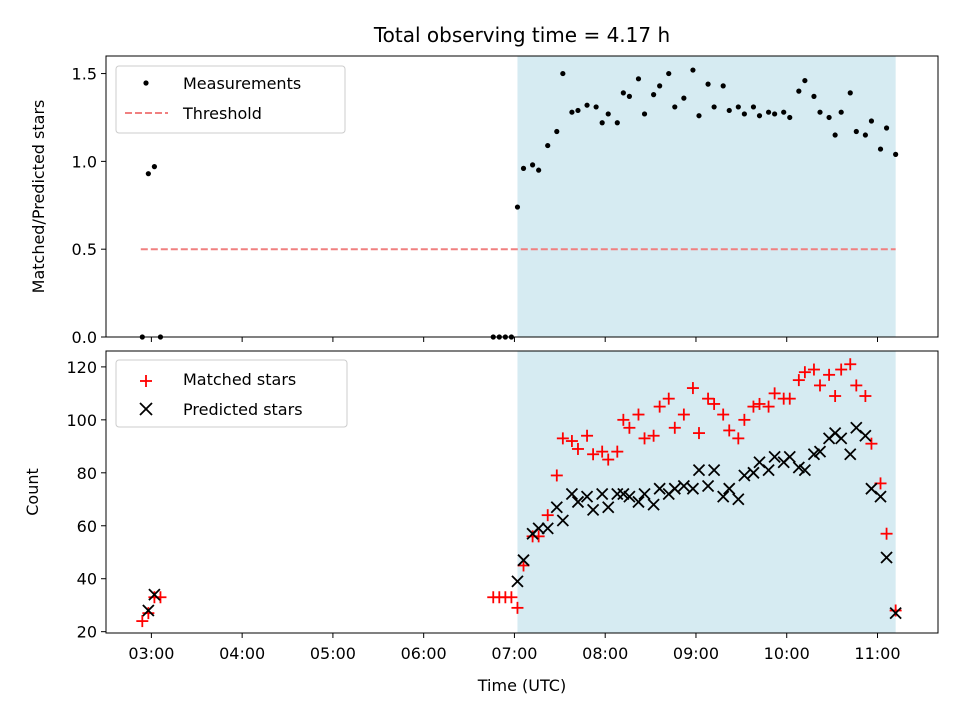 This screenshot has width=960, height=720. I want to click on x-tick-label: 11:00, so click(877, 653).